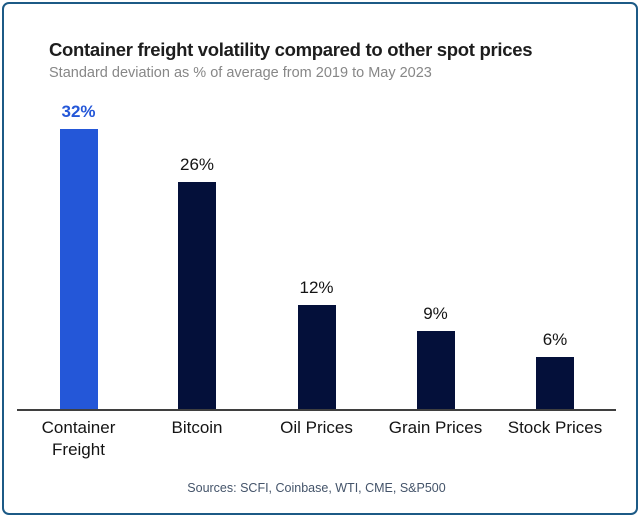  I want to click on value-label-bitcoin: 26%, so click(197, 164).